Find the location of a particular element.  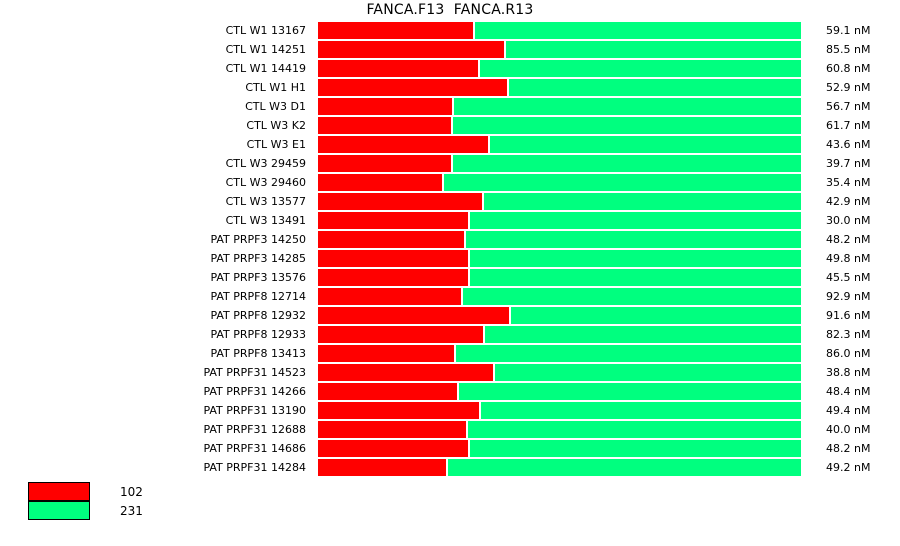

row-label: PAT PRPF8 12932 is located at coordinates (258, 315).